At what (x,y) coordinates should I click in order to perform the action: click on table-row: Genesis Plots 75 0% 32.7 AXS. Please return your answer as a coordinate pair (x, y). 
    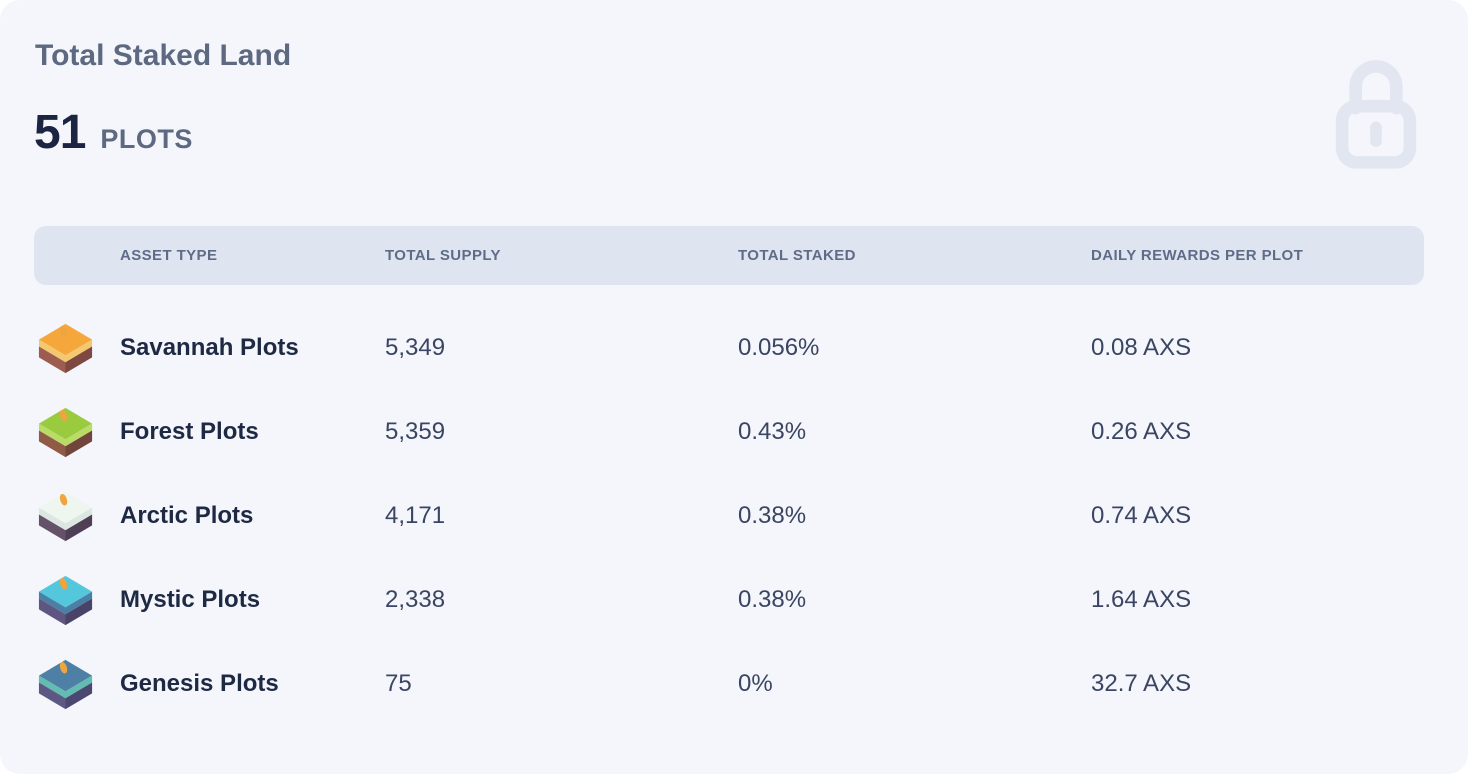
    Looking at the image, I should click on (729, 684).